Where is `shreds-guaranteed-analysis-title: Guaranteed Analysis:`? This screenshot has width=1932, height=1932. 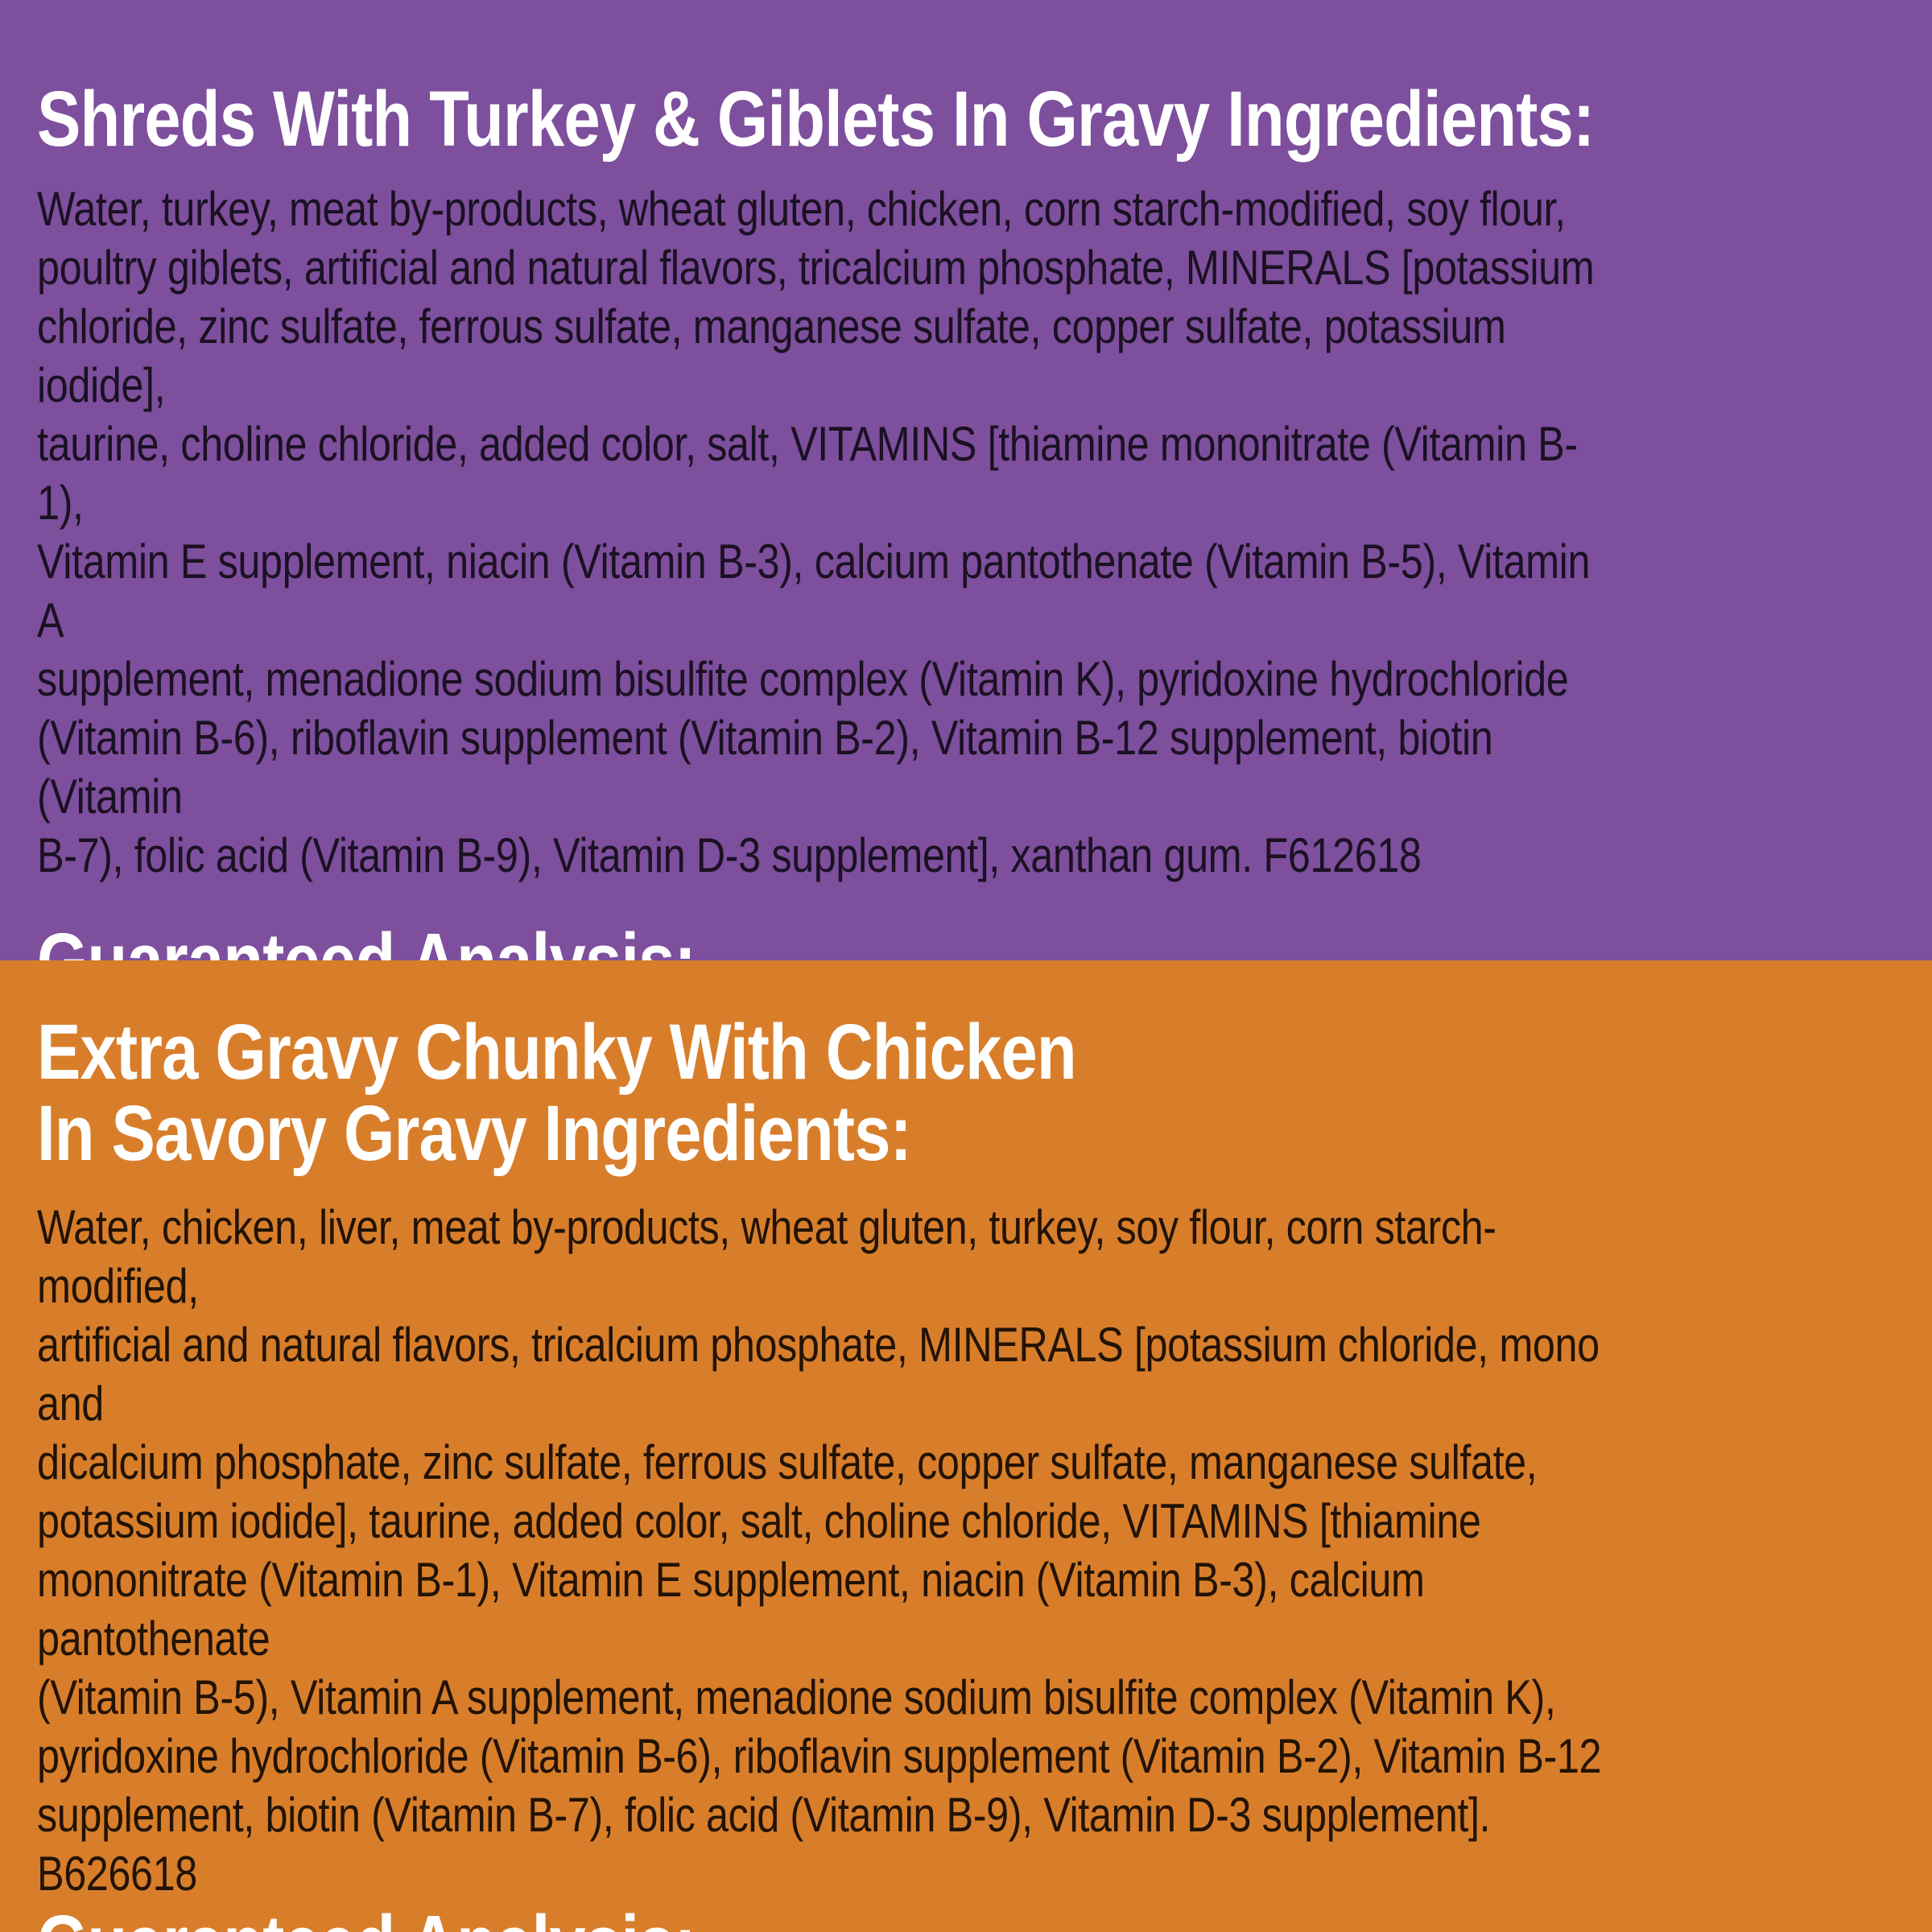
shreds-guaranteed-analysis-title: Guaranteed Analysis: is located at coordinates (820, 940).